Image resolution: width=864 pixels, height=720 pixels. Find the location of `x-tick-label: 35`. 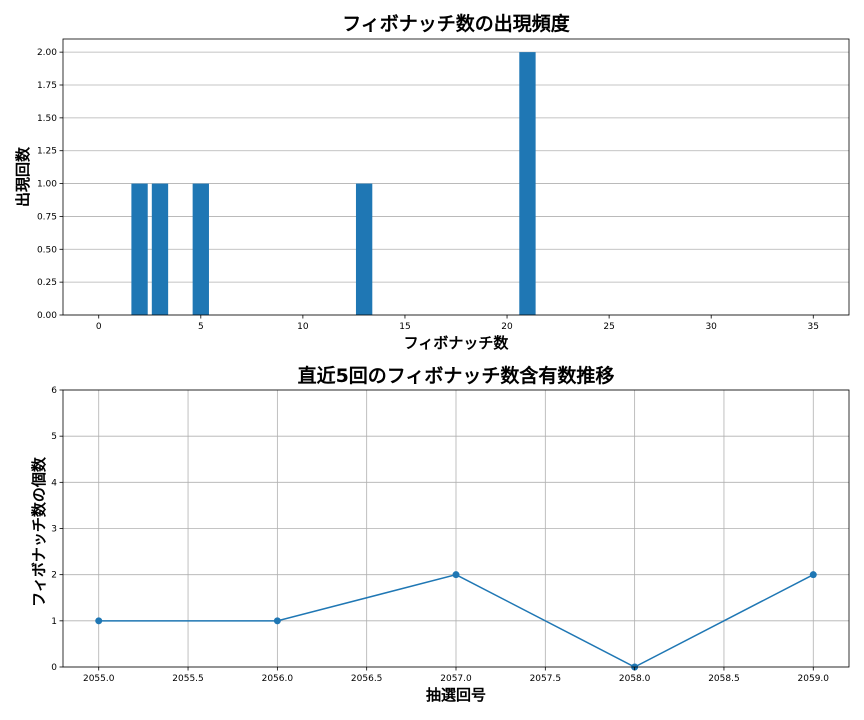

x-tick-label: 35 is located at coordinates (813, 327).